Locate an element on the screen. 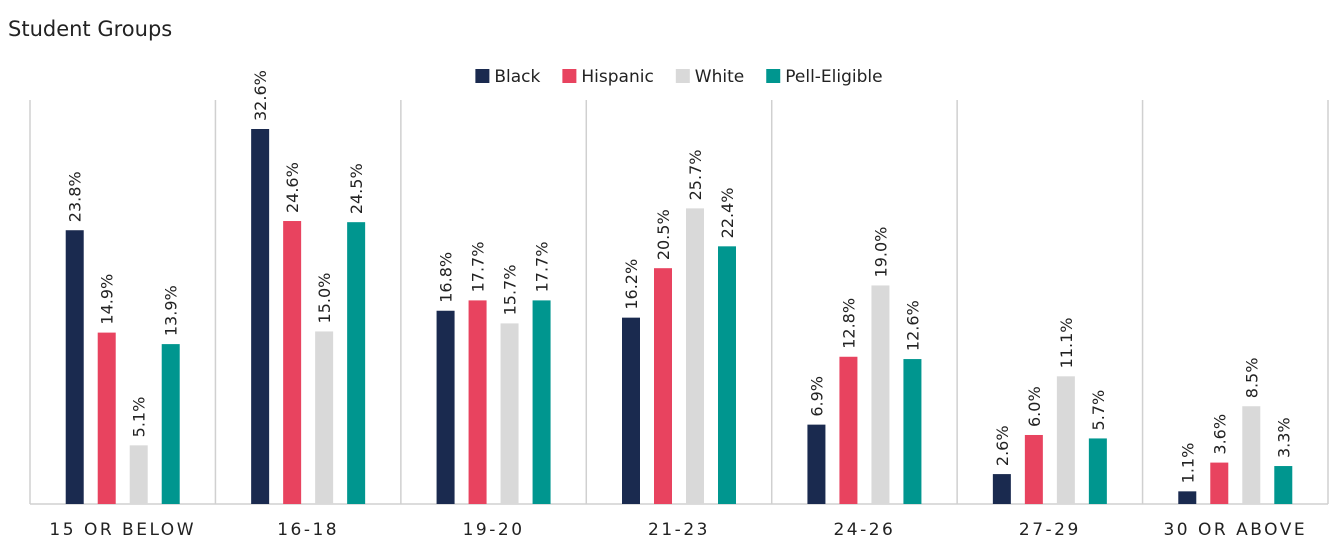  value-label: 24.5% is located at coordinates (356, 188).